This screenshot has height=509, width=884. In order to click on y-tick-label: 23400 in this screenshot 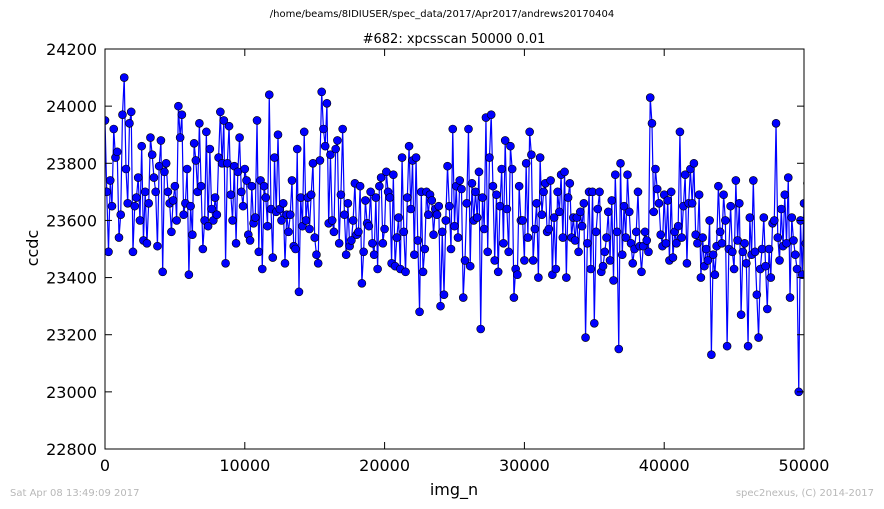, I will do `click(71, 278)`.